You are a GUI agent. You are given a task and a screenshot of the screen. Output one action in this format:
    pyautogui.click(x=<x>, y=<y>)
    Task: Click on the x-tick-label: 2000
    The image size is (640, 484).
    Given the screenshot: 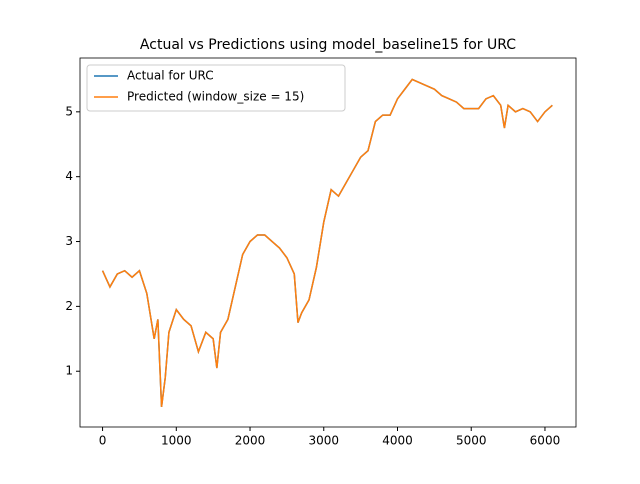 What is the action you would take?
    pyautogui.click(x=250, y=441)
    